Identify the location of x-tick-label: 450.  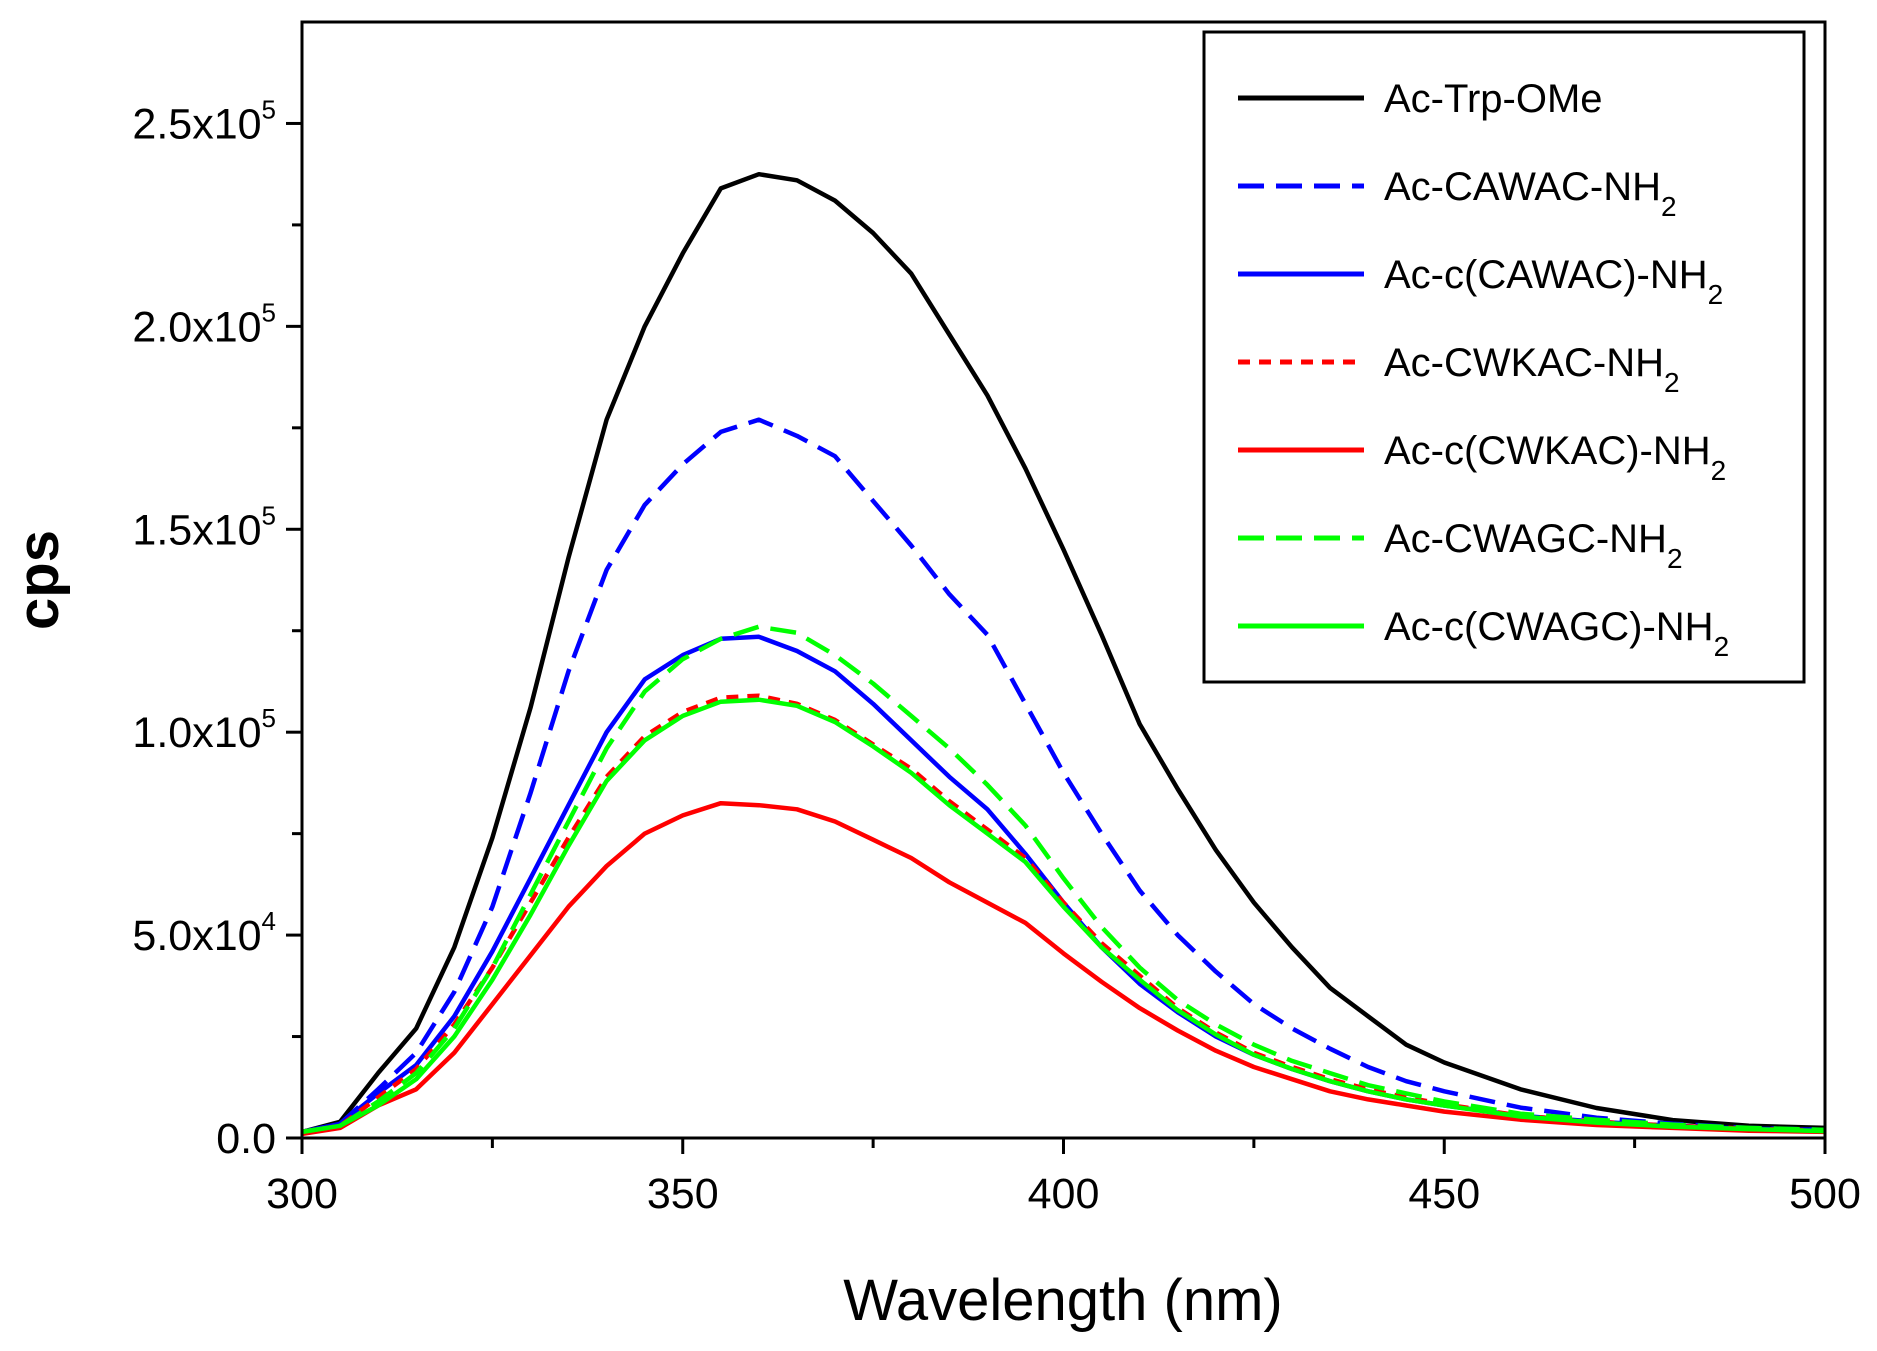
(1444, 1194).